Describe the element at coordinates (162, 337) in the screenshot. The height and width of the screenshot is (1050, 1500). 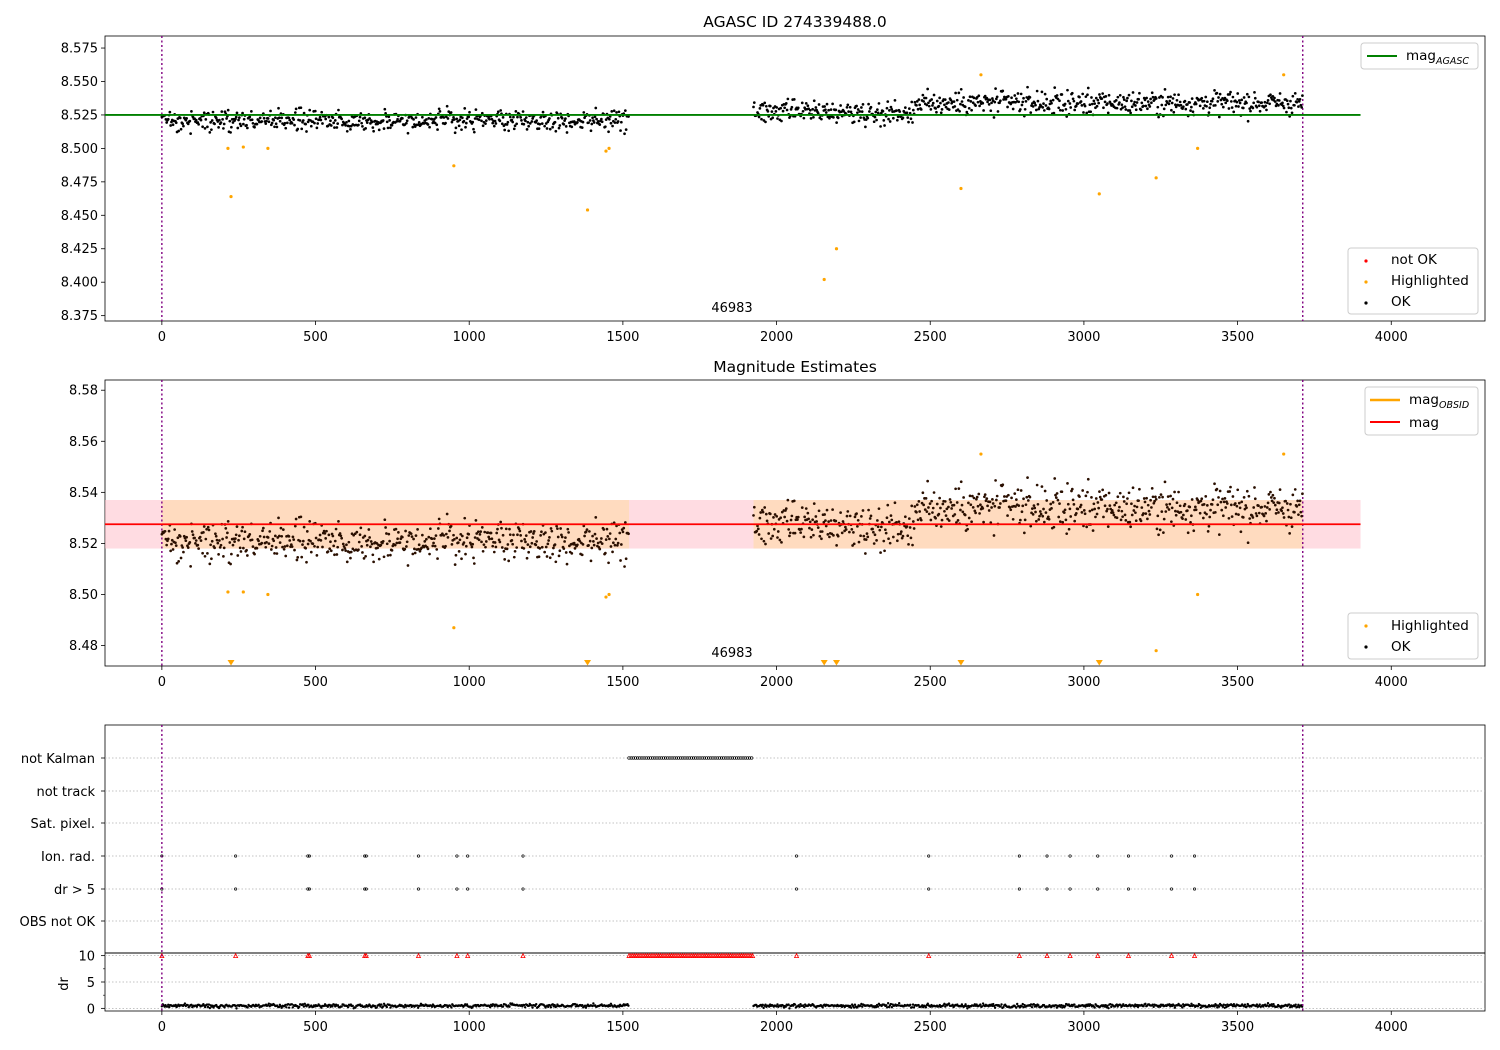
I see `x-tick-label: 0` at that location.